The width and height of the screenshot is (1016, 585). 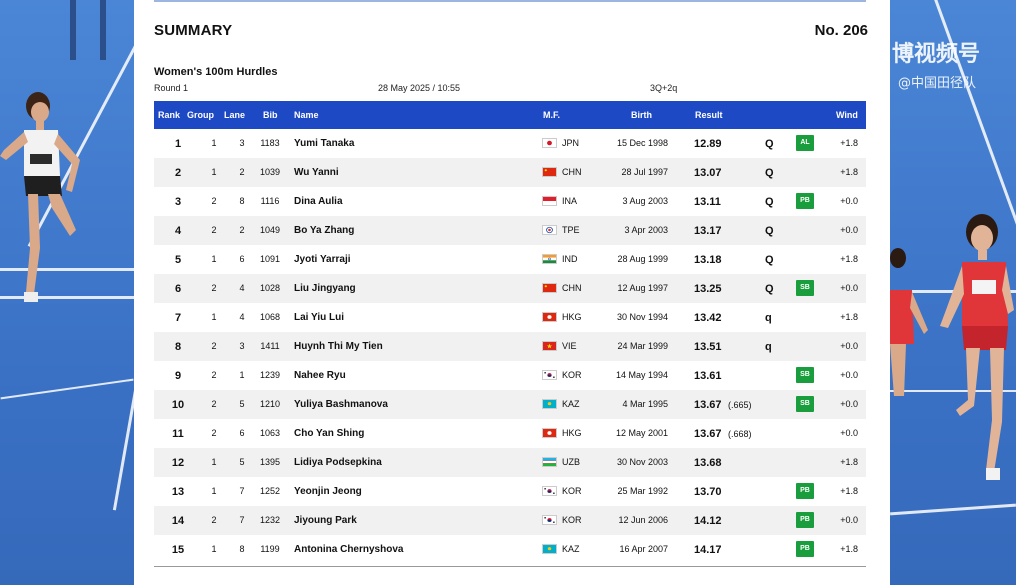 What do you see at coordinates (270, 288) in the screenshot?
I see `cell-bib: 1028` at bounding box center [270, 288].